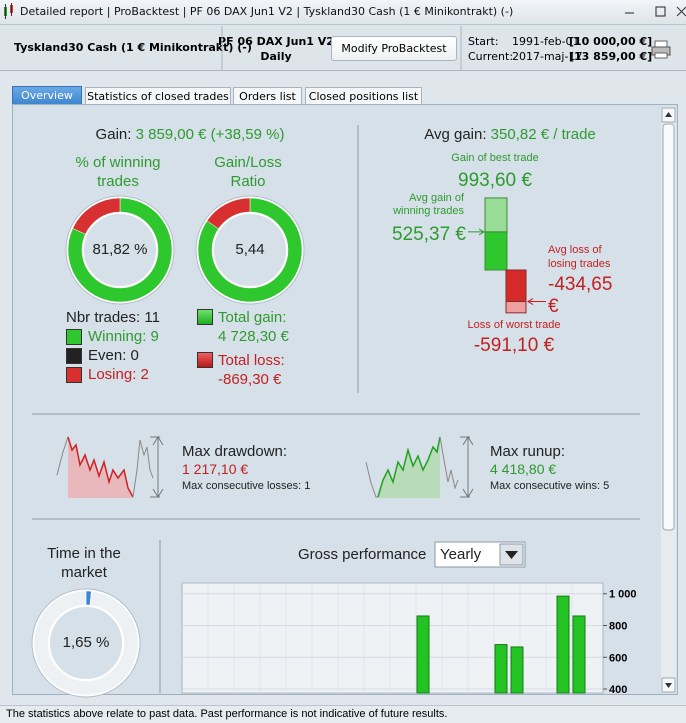  What do you see at coordinates (429, 234) in the screenshot?
I see `avg-win: 525,37 €` at bounding box center [429, 234].